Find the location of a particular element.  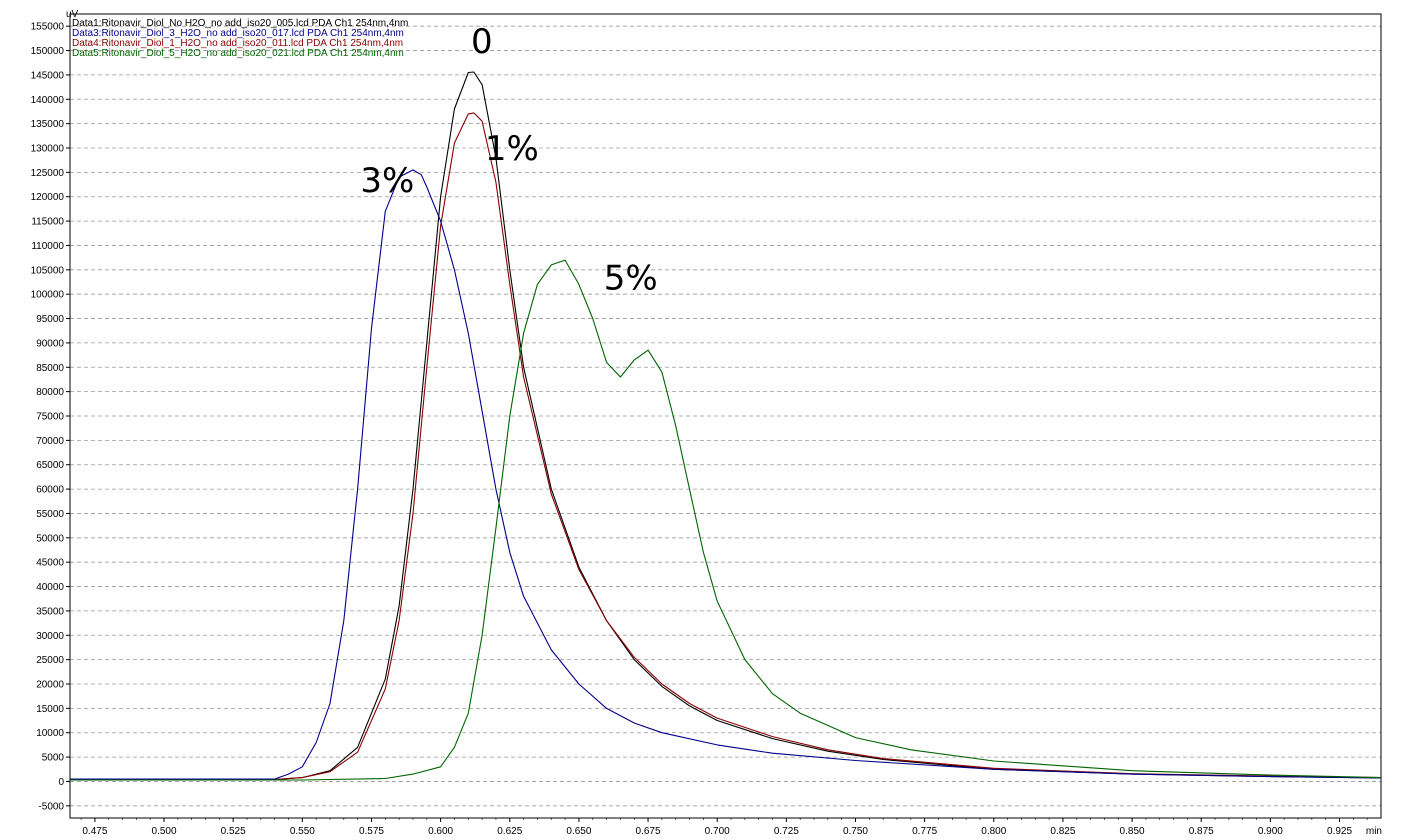

y-tick-label: 150000 is located at coordinates (48, 51).